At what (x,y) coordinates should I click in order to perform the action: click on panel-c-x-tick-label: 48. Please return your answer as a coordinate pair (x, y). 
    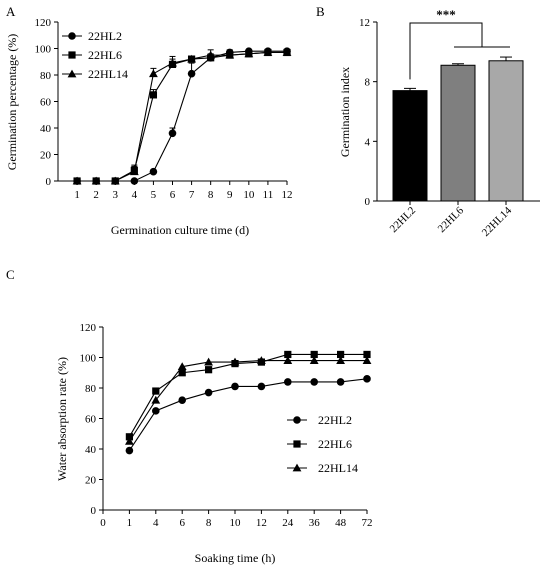
    Looking at the image, I should click on (341, 523).